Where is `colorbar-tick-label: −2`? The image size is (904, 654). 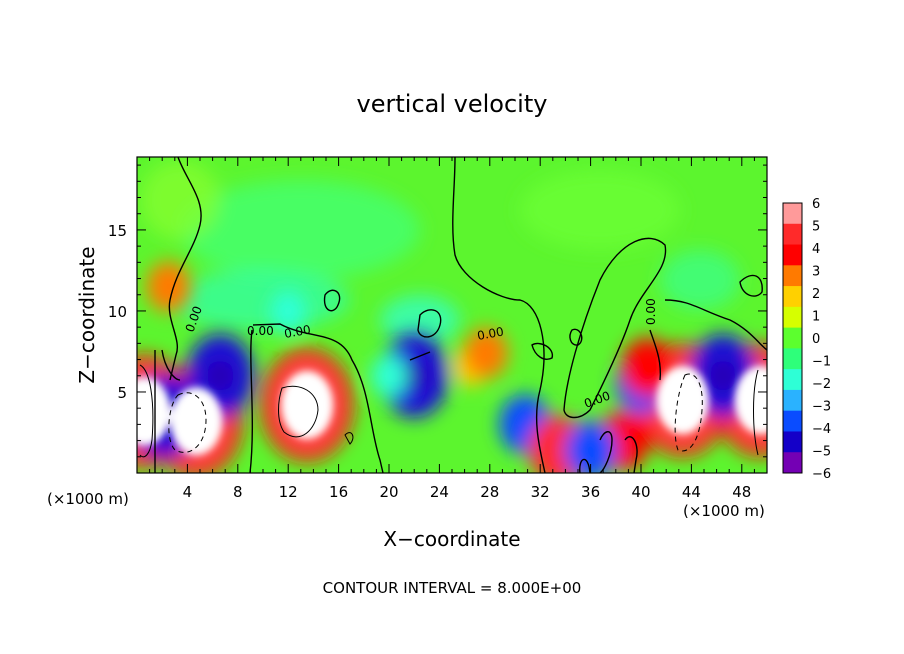
colorbar-tick-label: −2 is located at coordinates (821, 384).